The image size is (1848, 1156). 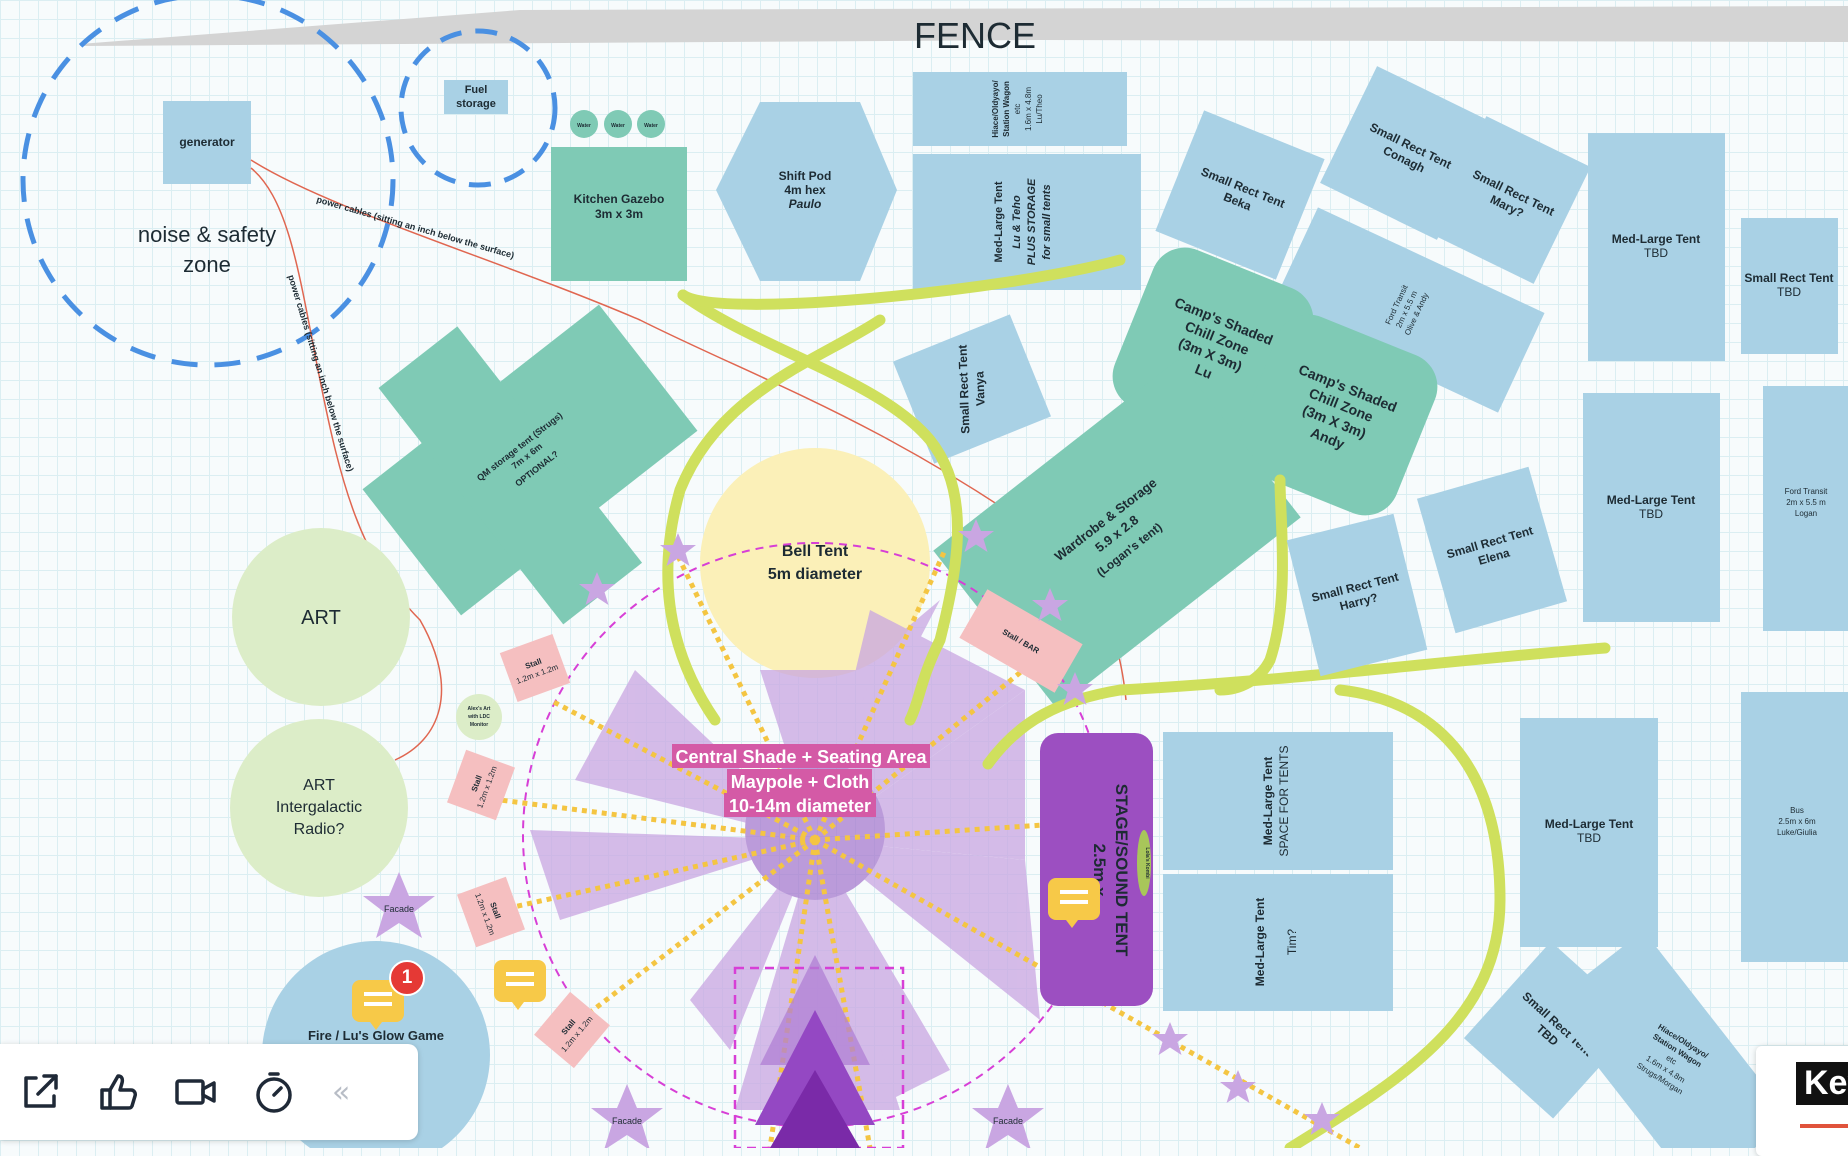 I want to click on central-label-3: 10-14m diameter, so click(x=800, y=806).